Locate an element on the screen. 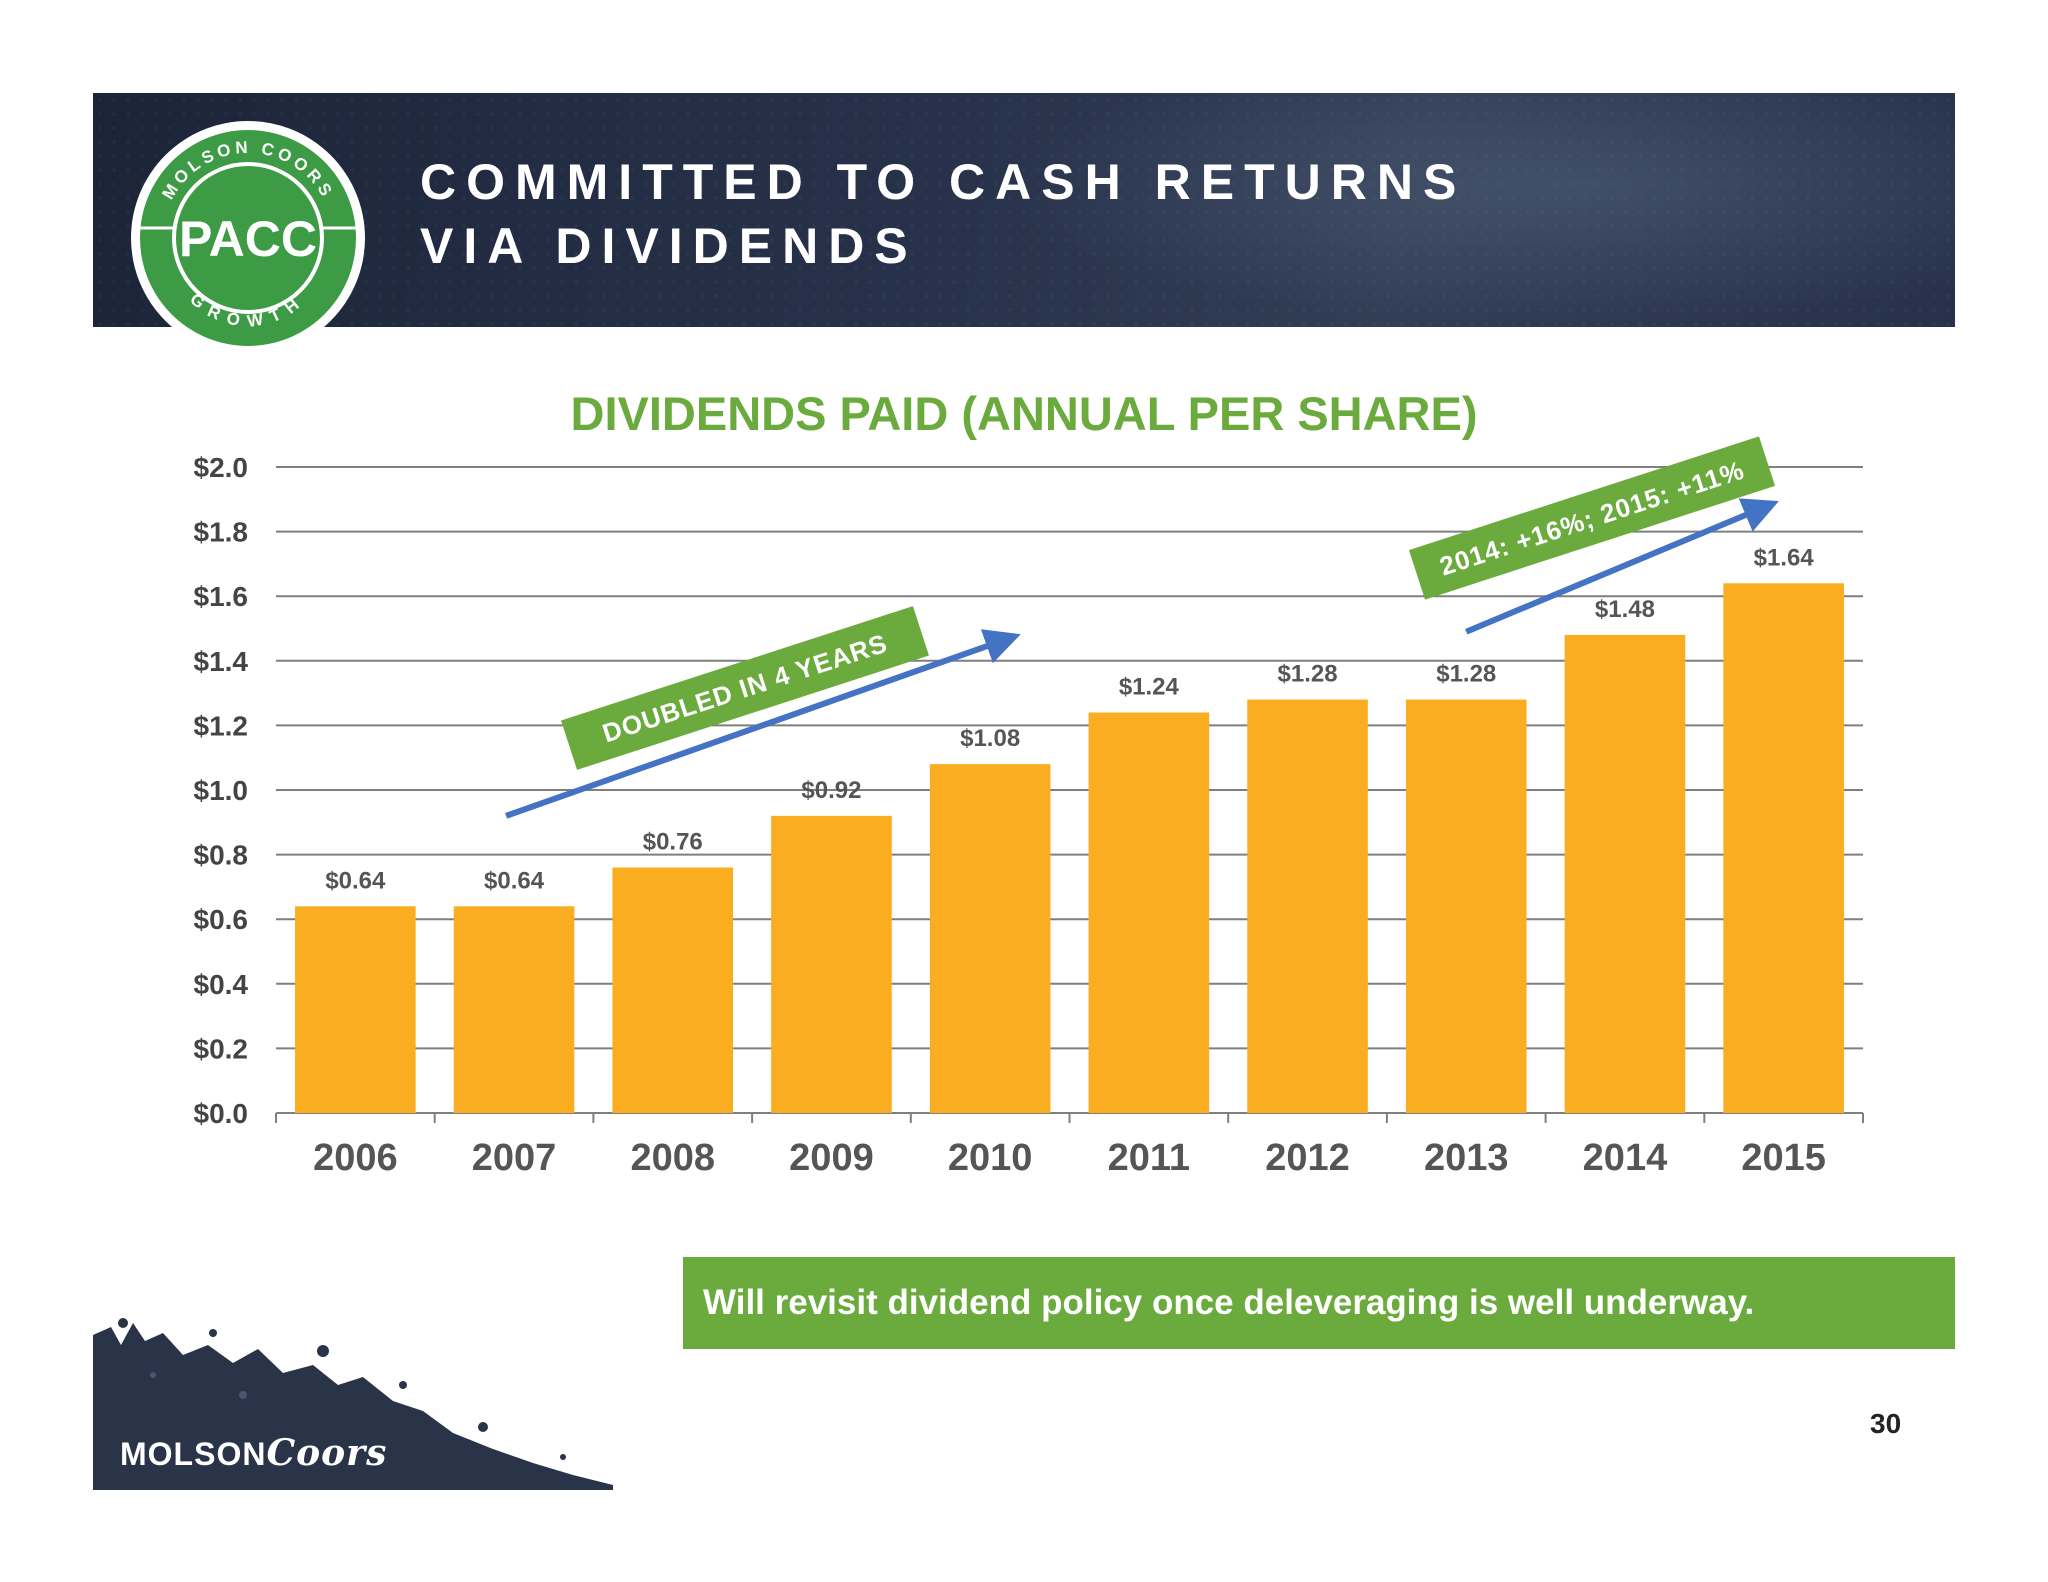  y-tick-label: $1.6 is located at coordinates (221, 596).